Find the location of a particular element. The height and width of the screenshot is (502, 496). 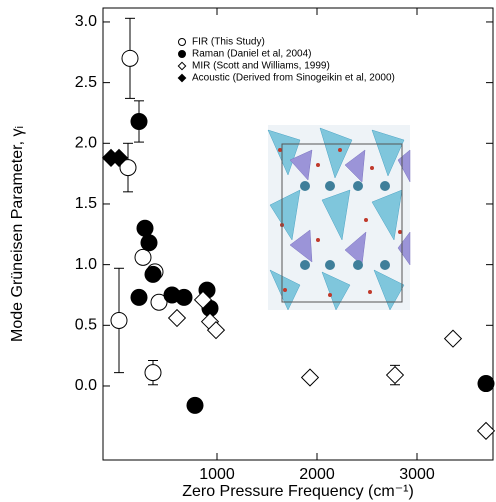

unit-cell is located at coordinates (342, 223).